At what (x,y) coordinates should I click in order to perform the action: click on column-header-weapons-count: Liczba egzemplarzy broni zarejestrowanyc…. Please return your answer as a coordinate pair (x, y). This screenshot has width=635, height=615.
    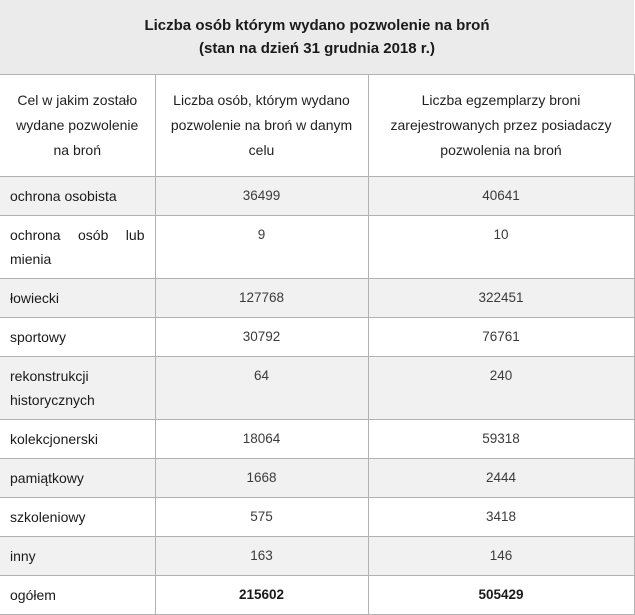
    Looking at the image, I should click on (501, 125).